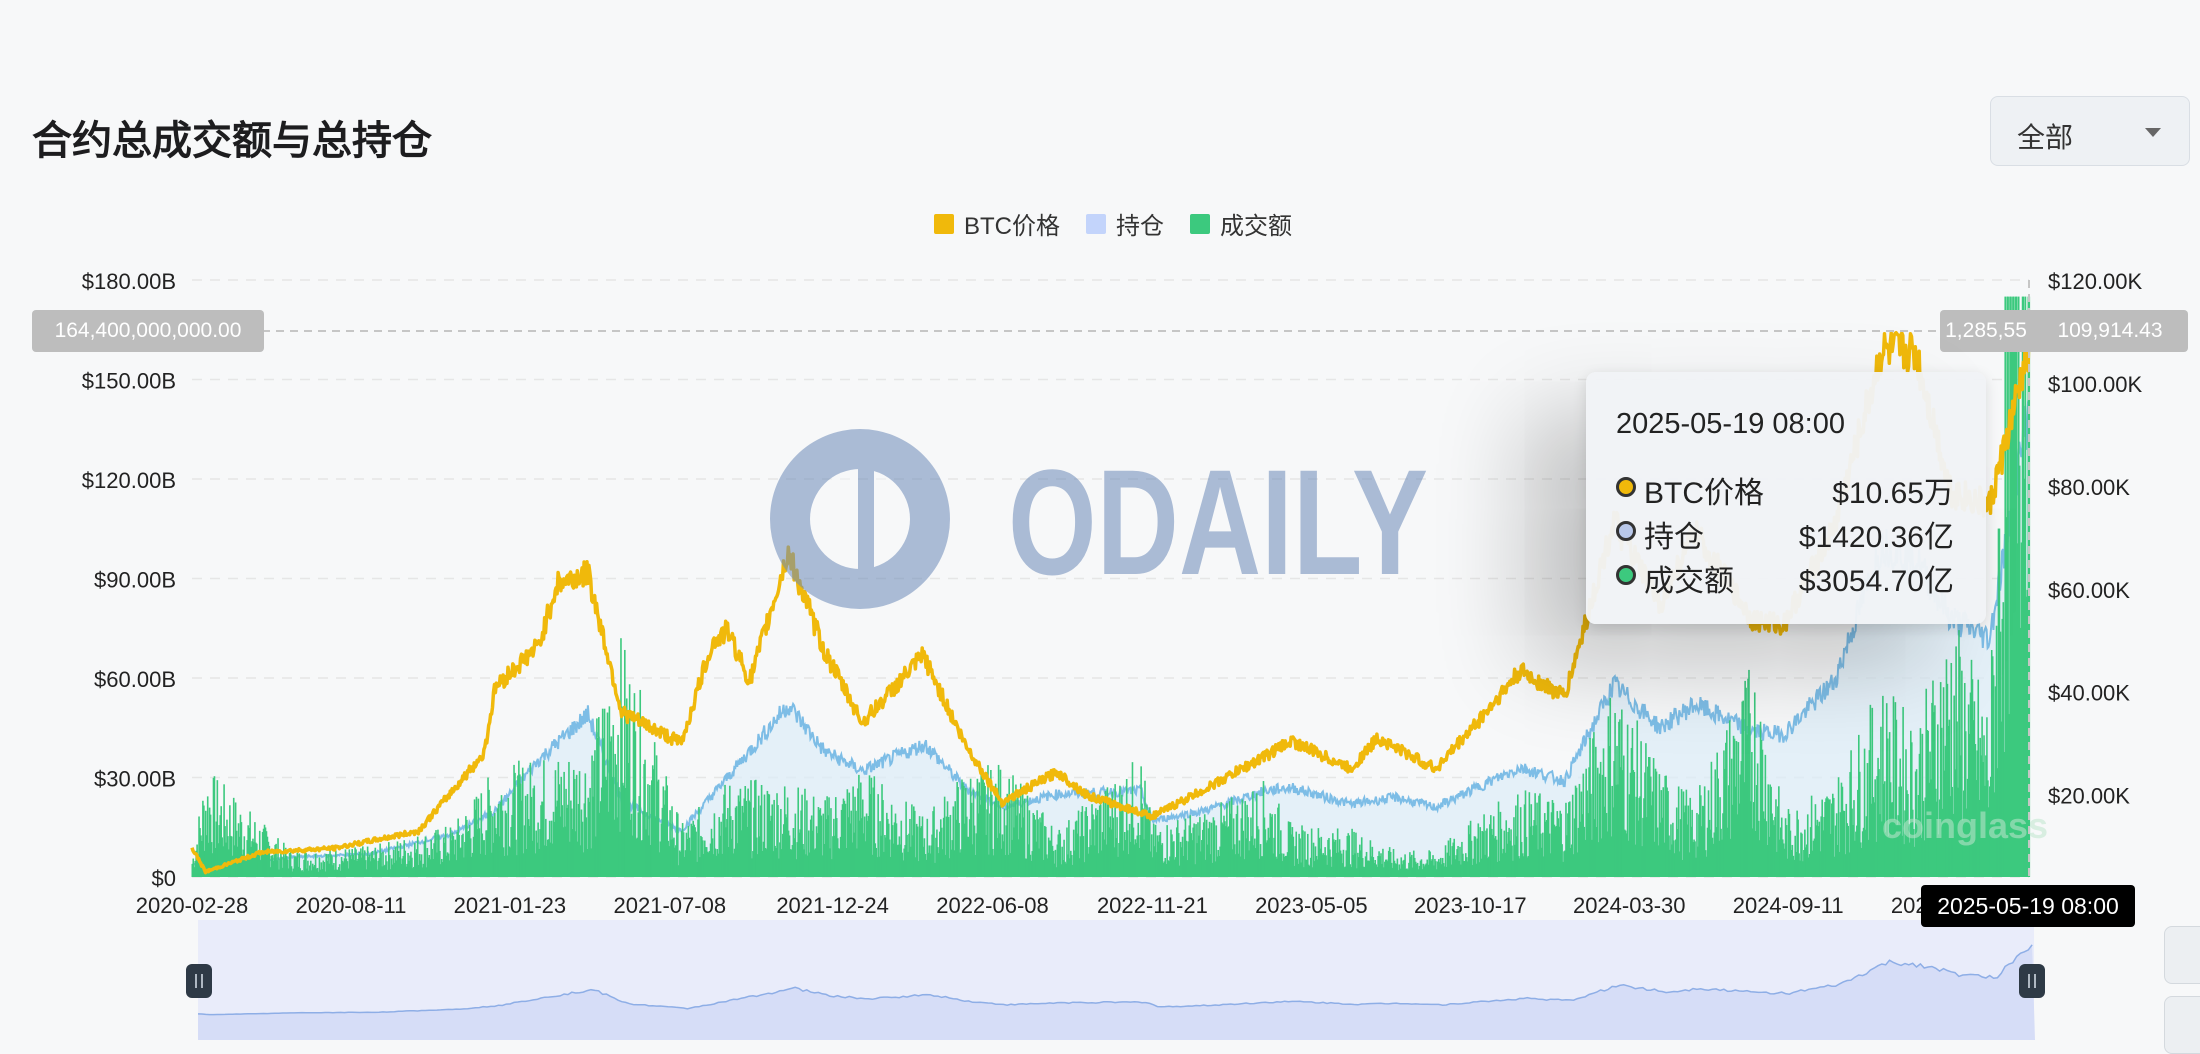 Image resolution: width=2200 pixels, height=1054 pixels. I want to click on range-select: 全部, so click(2090, 131).